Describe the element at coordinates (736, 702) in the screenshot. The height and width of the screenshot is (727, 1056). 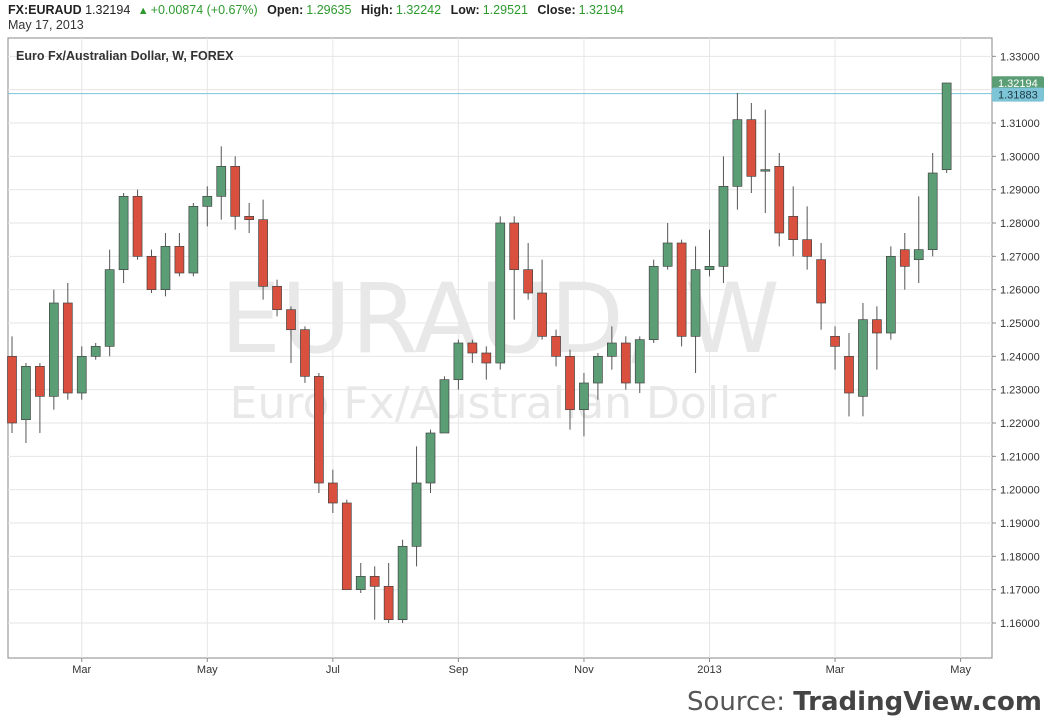
I see `source-prefix: Source:` at that location.